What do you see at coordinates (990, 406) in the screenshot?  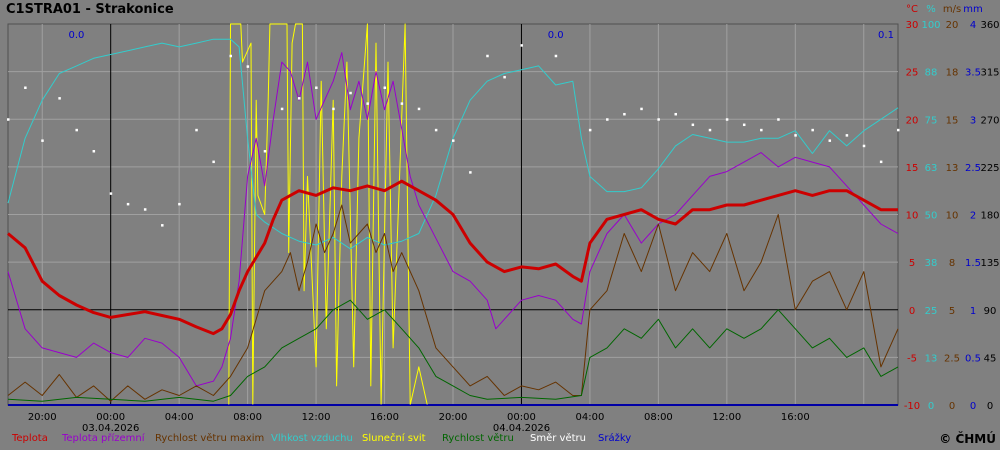 I see `axis-tick-direction: 0` at bounding box center [990, 406].